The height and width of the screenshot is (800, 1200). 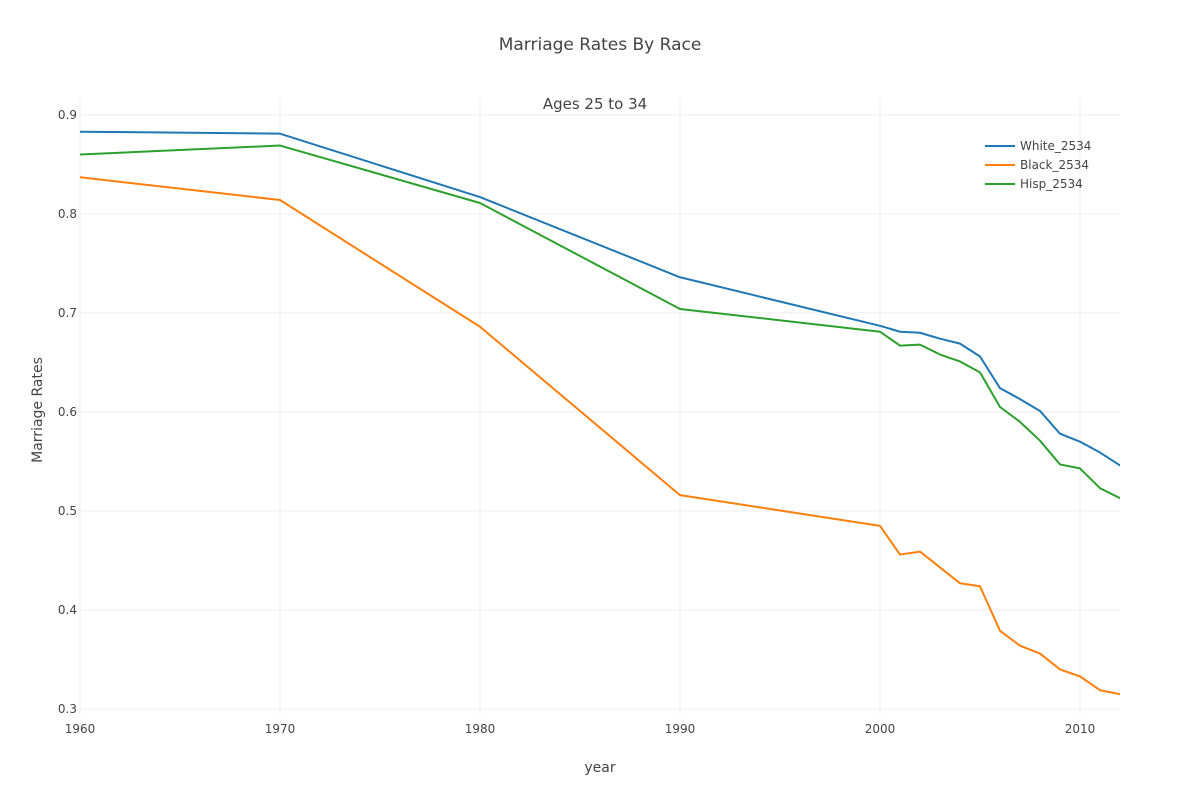 I want to click on y-tick-label: 0.3, so click(x=67, y=709).